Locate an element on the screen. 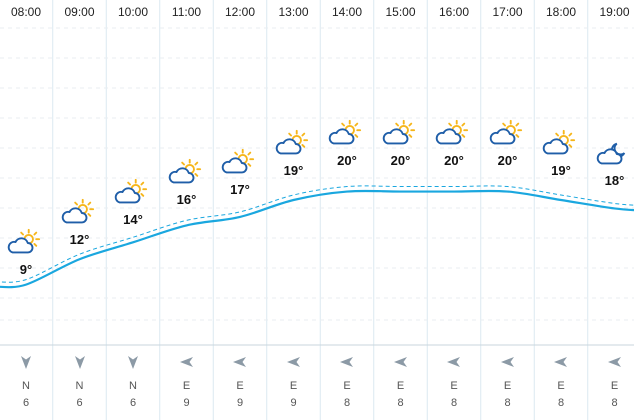  temperature-label: 17° is located at coordinates (240, 189).